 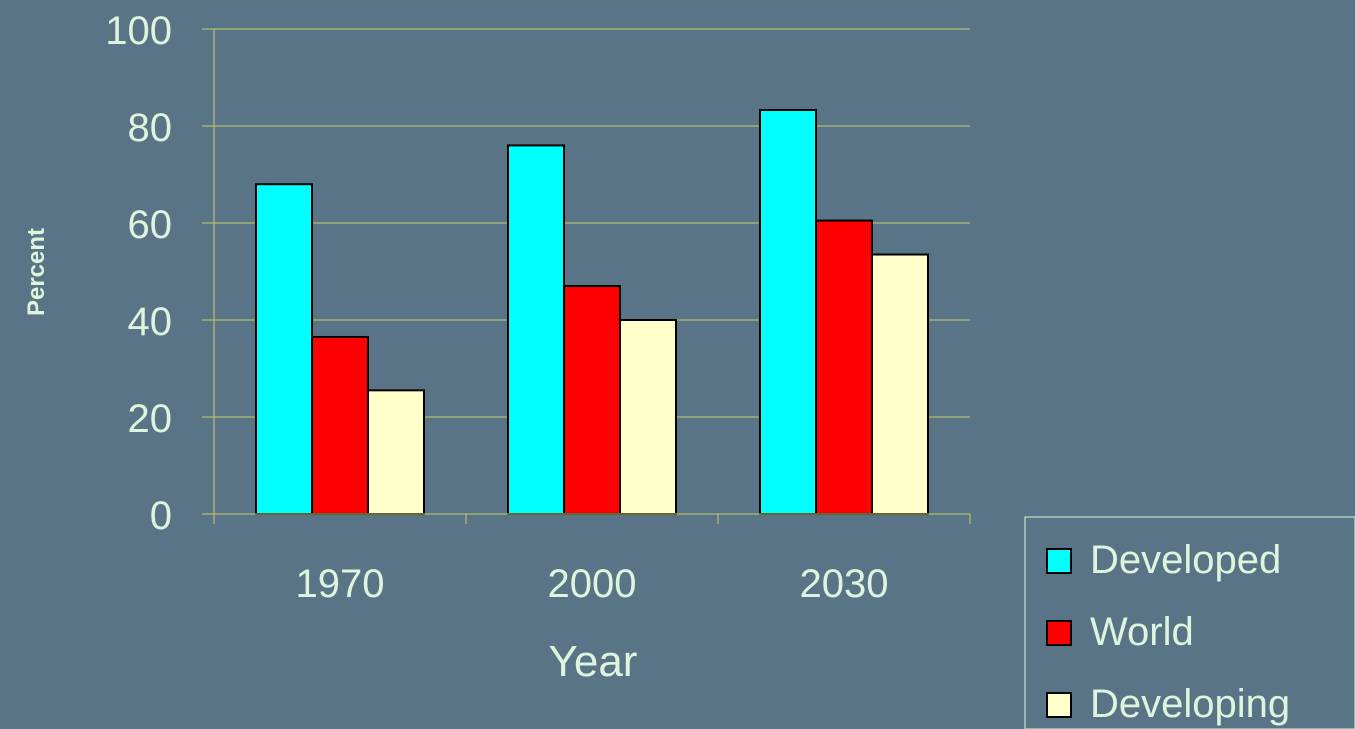 I want to click on legend-swatch-developing, so click(x=1059, y=705).